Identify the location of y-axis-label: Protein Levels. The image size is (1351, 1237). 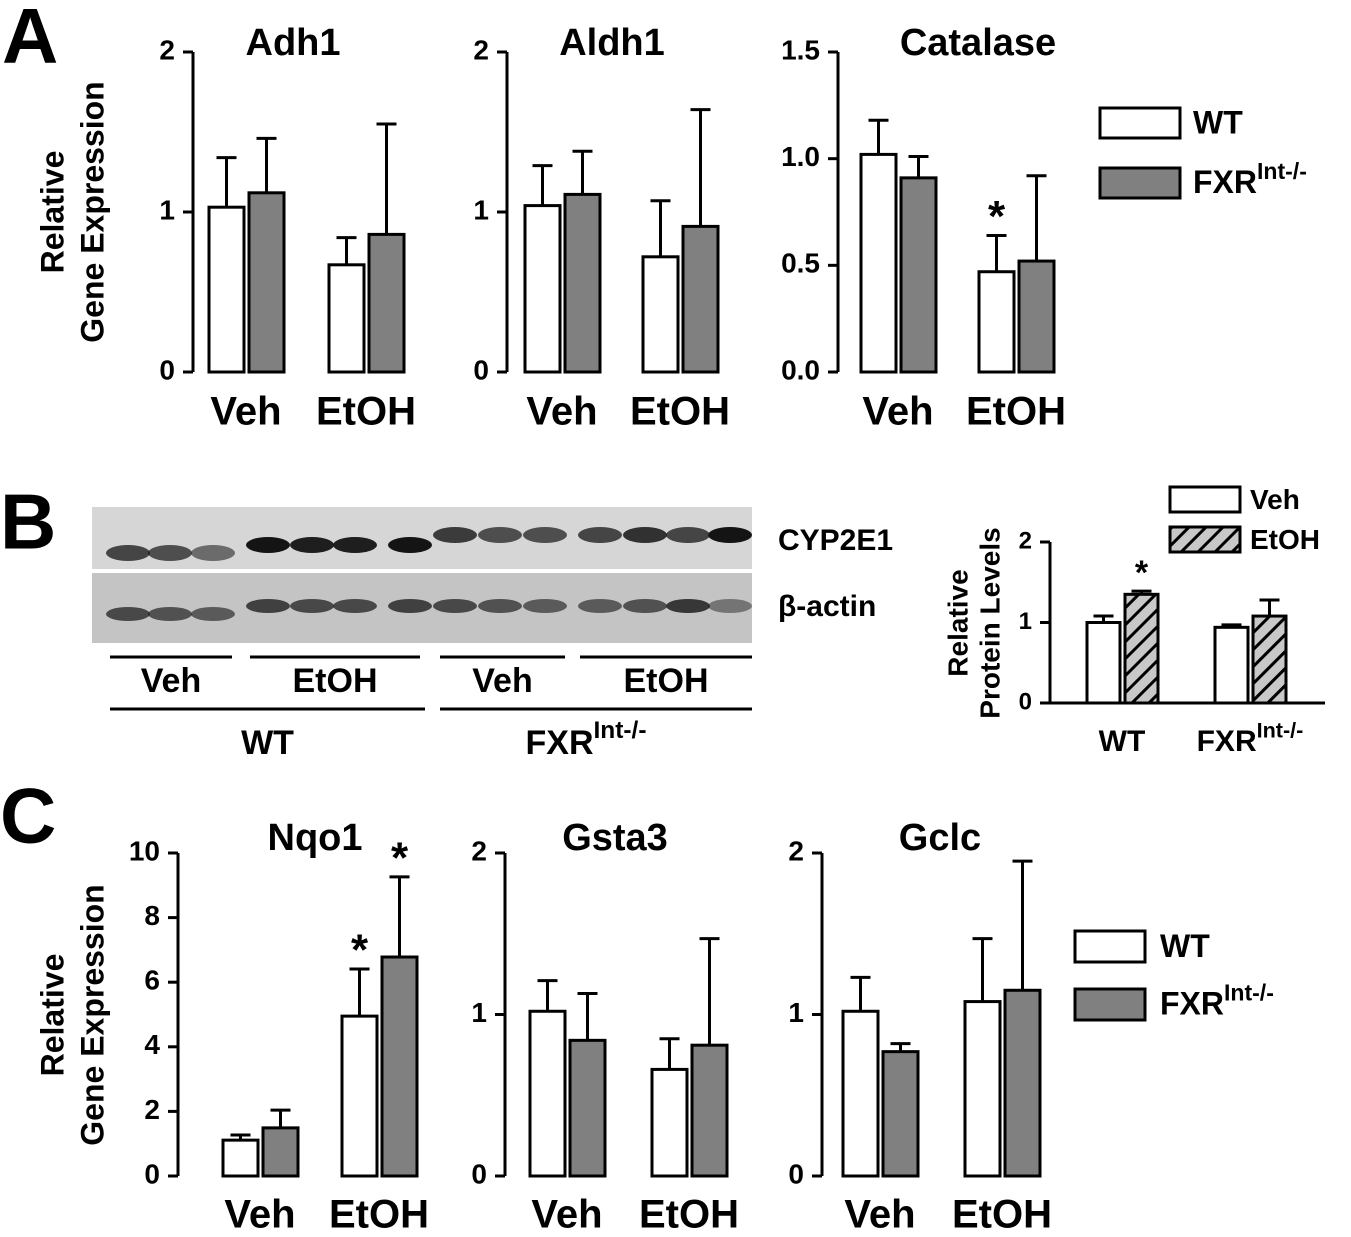
(989, 622).